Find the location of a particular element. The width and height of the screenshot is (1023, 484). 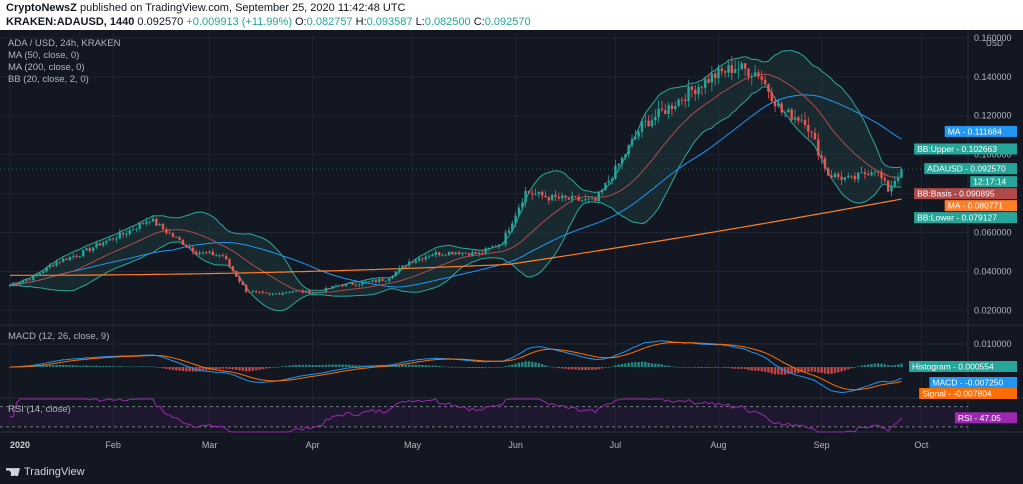

low-label: L: is located at coordinates (420, 22).